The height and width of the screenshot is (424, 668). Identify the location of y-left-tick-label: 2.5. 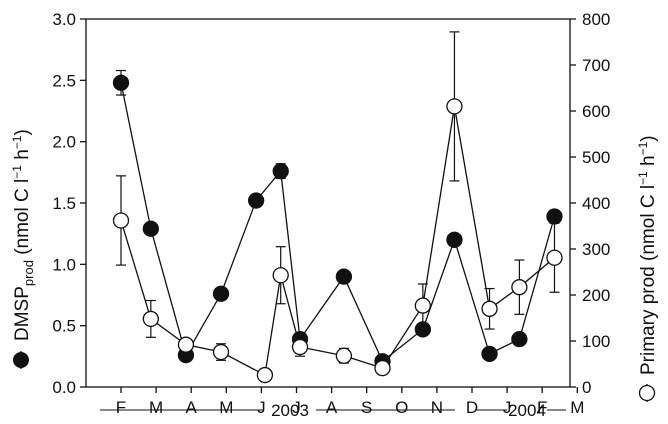
(64, 80).